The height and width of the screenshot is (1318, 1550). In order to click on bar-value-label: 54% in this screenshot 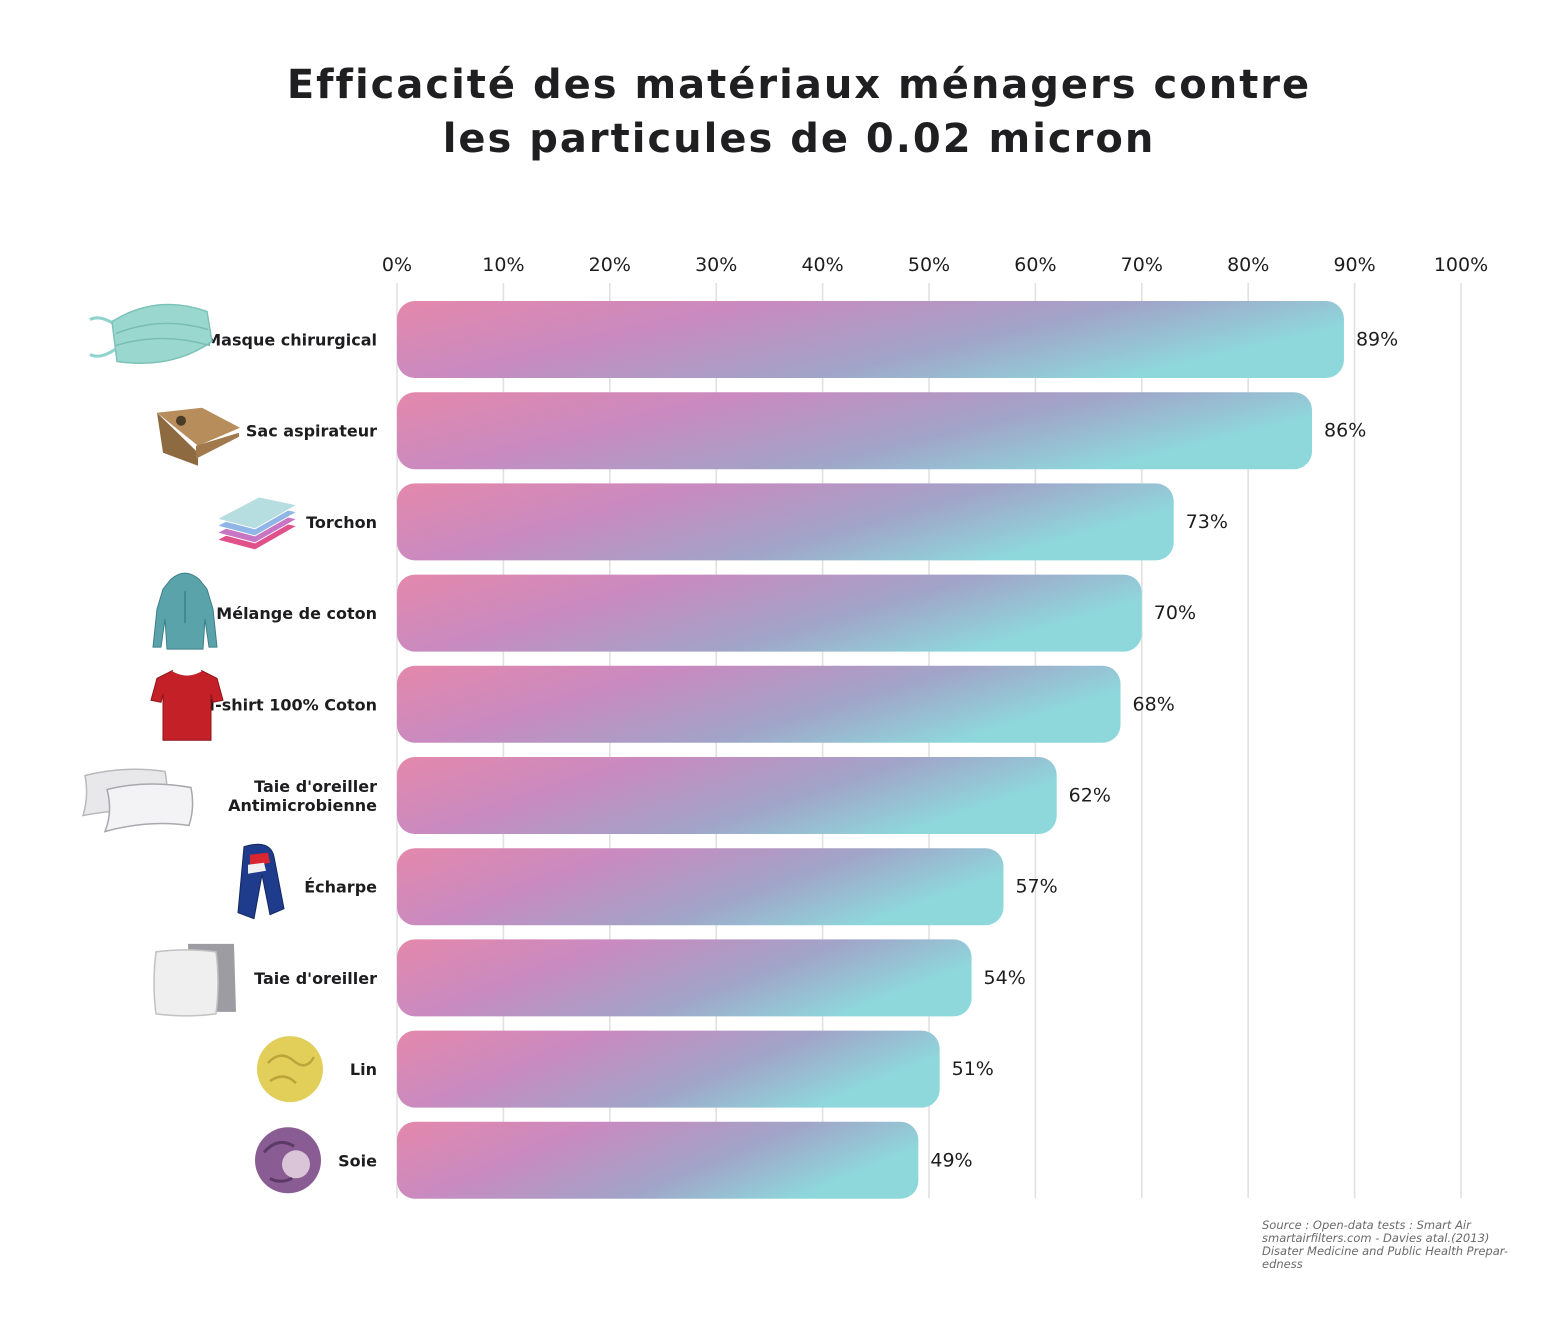, I will do `click(1005, 978)`.